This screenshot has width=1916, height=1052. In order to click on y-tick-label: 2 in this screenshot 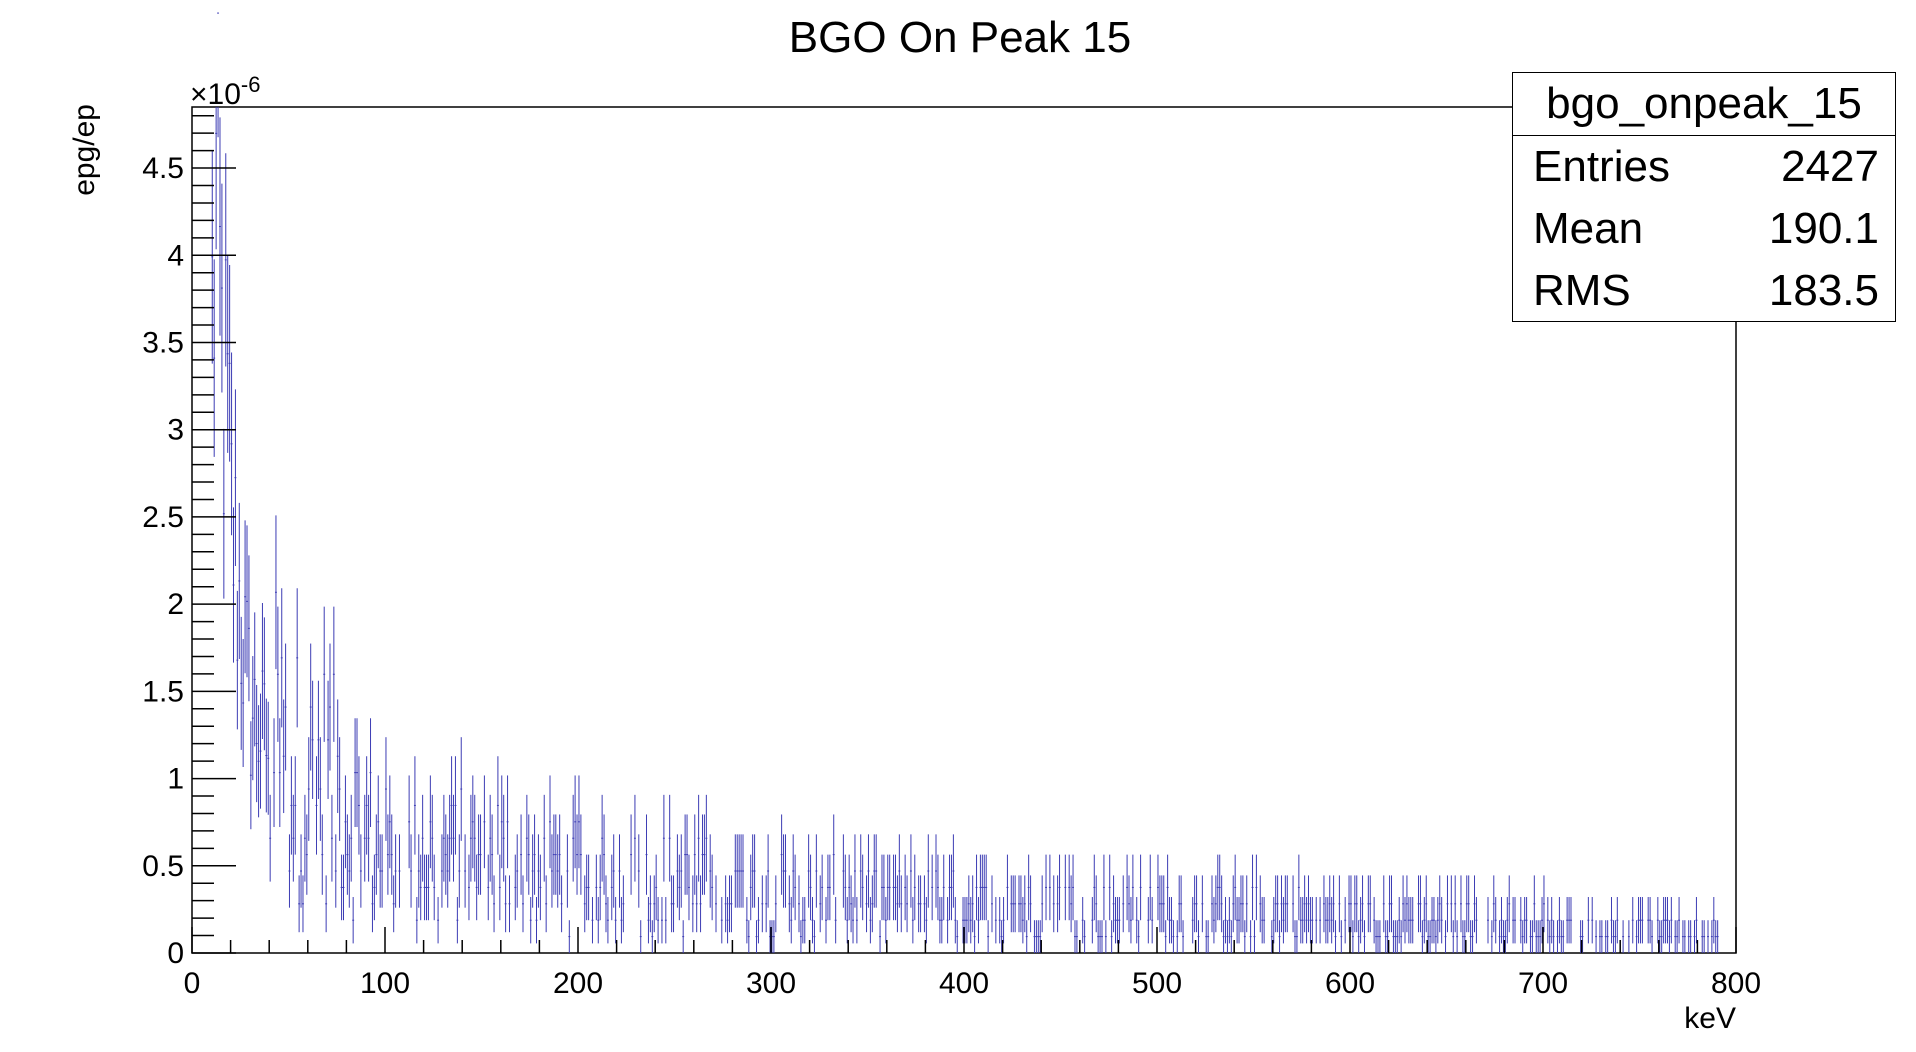, I will do `click(175, 604)`.